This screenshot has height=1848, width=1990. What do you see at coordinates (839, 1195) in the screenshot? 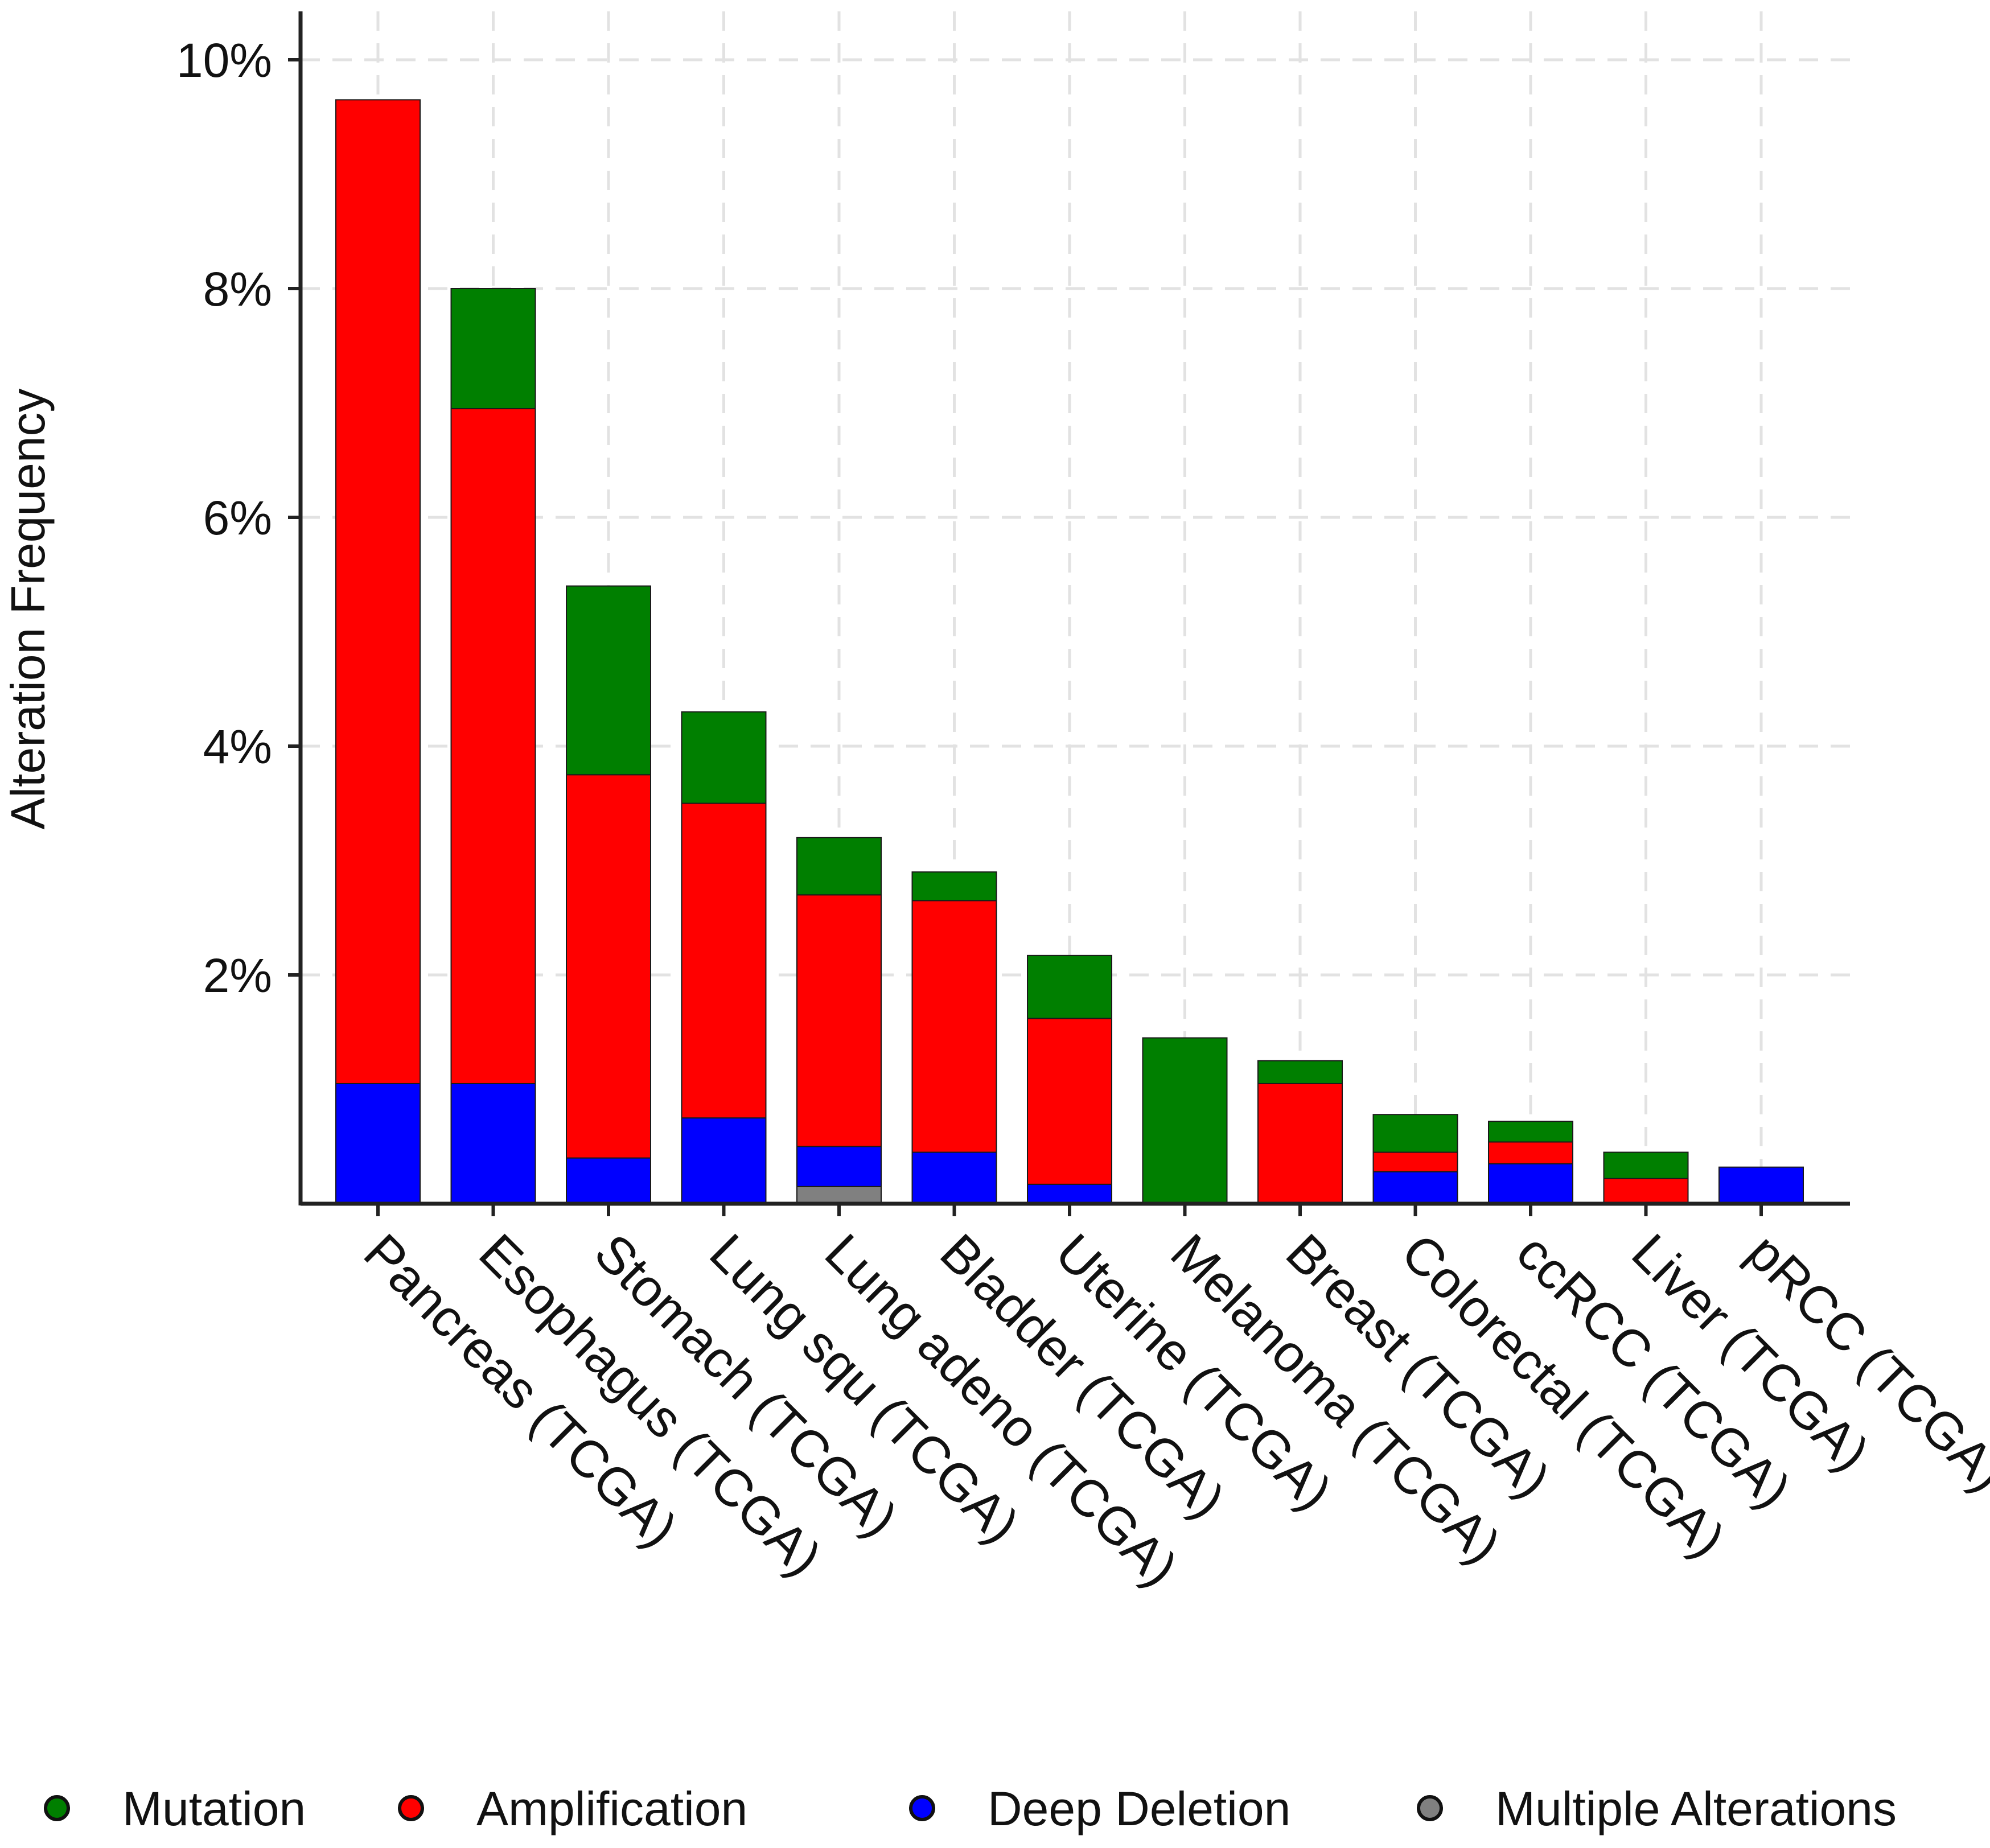
I see `bar-segment-multiple-alterations` at bounding box center [839, 1195].